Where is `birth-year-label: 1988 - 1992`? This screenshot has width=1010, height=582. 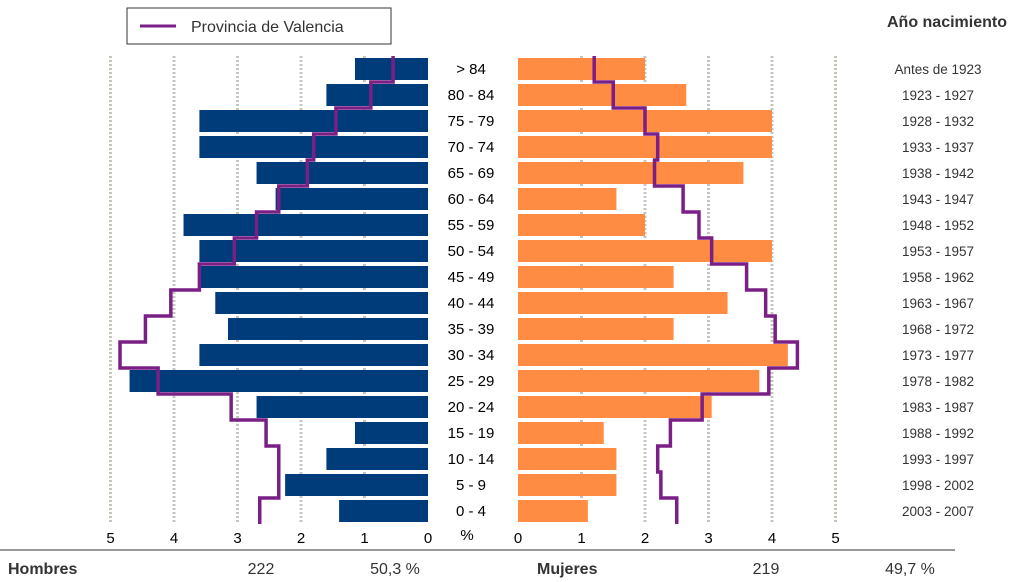
birth-year-label: 1988 - 1992 is located at coordinates (938, 433).